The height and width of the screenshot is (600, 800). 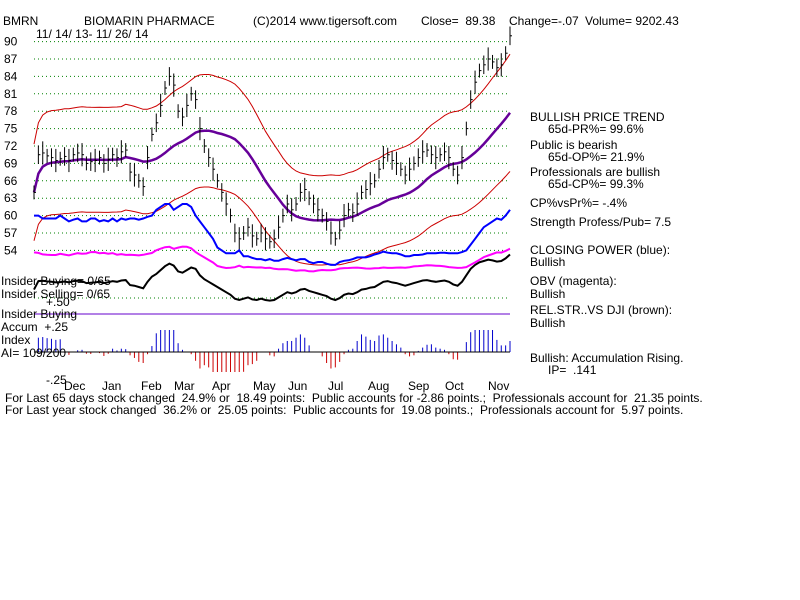 I want to click on insider-buying-label: Insider Buying, so click(x=39, y=314).